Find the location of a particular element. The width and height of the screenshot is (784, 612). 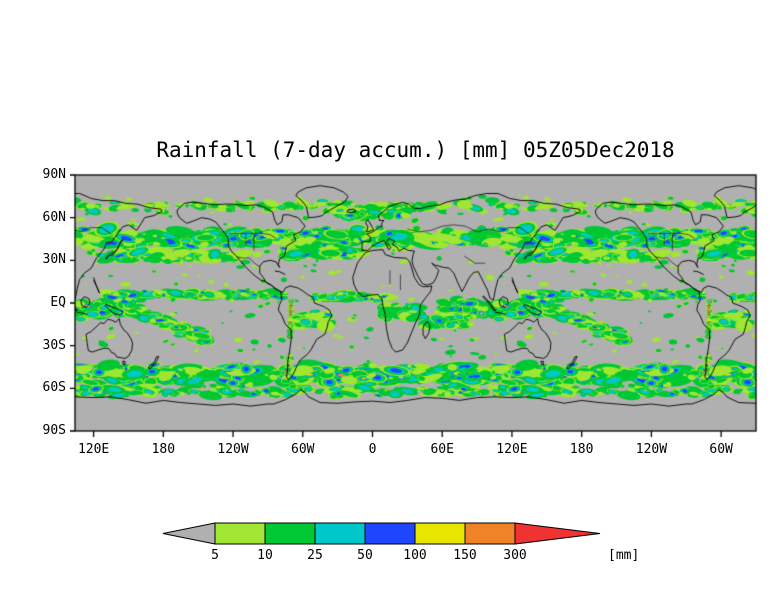

x-tick-label: 0 is located at coordinates (372, 449).